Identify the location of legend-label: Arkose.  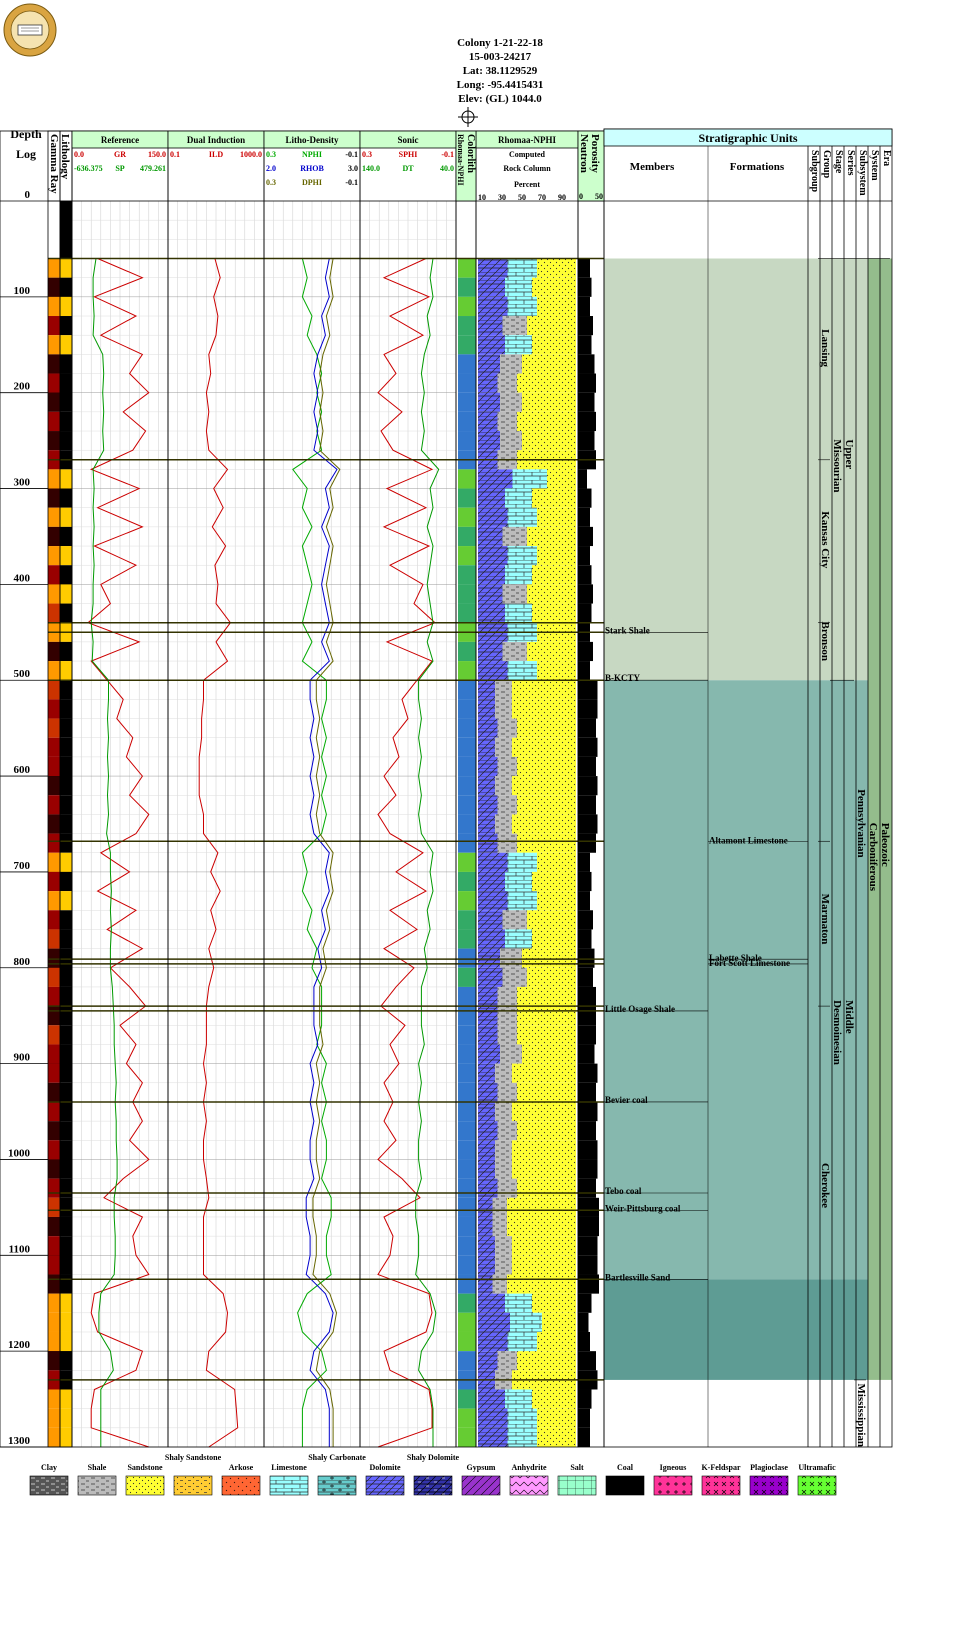
(241, 1467).